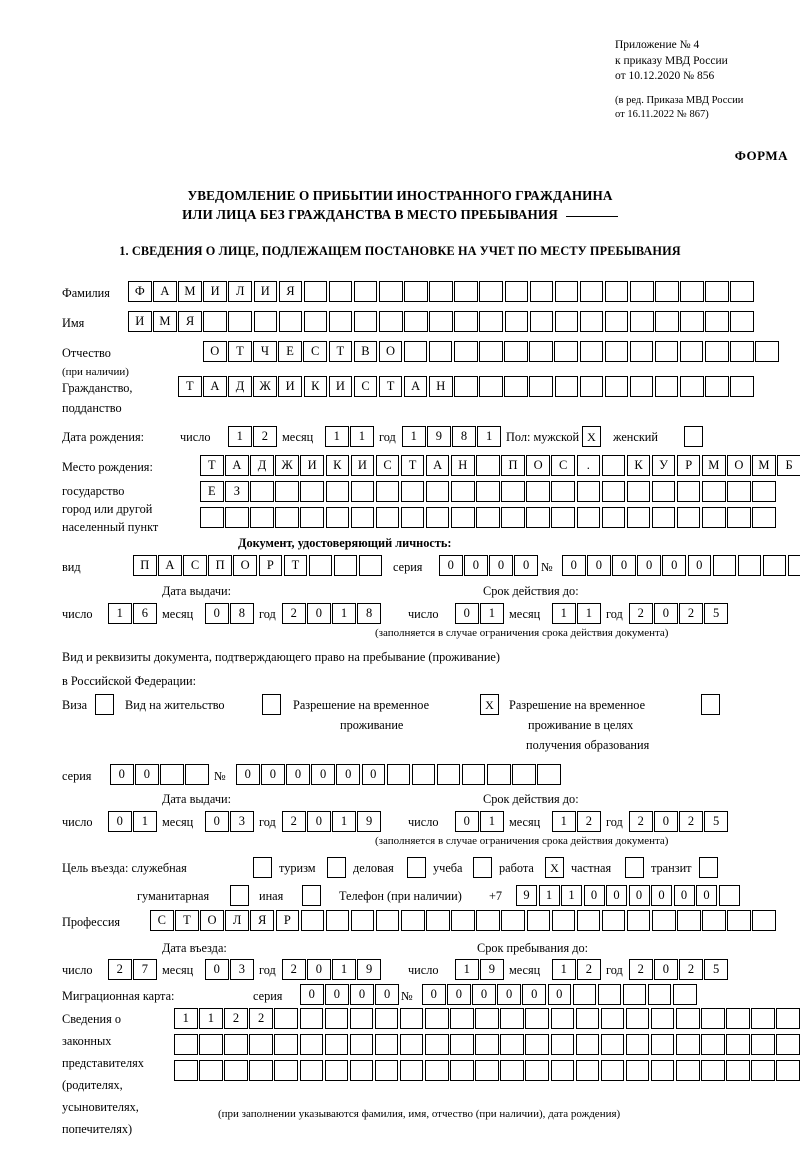 The height and width of the screenshot is (1163, 800). What do you see at coordinates (688, 465) in the screenshot?
I see `input-birth-place-row-1-cell: Р` at bounding box center [688, 465].